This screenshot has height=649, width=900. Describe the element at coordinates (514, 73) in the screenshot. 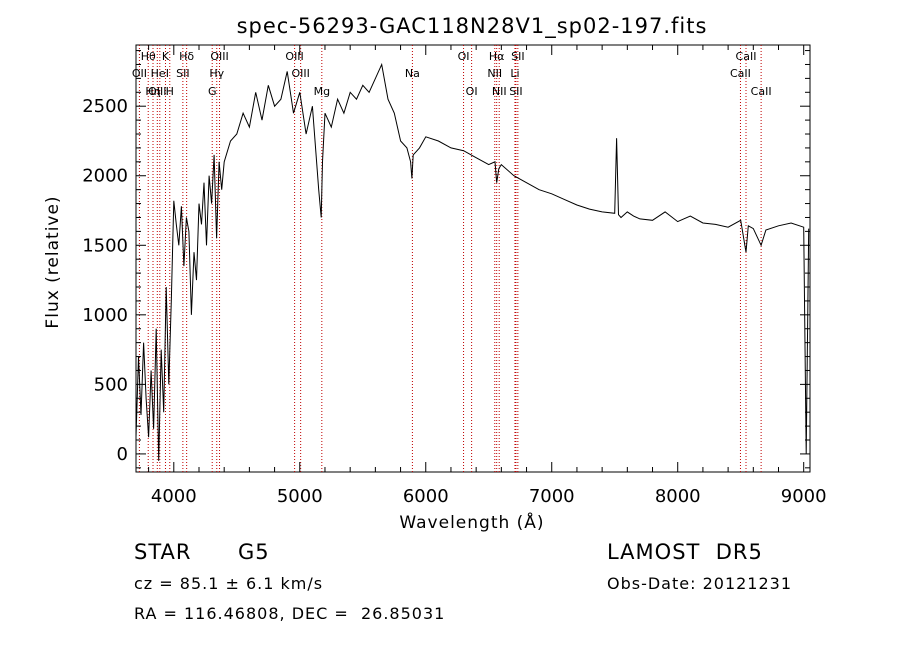

I see `spectral-line-label: Li` at that location.